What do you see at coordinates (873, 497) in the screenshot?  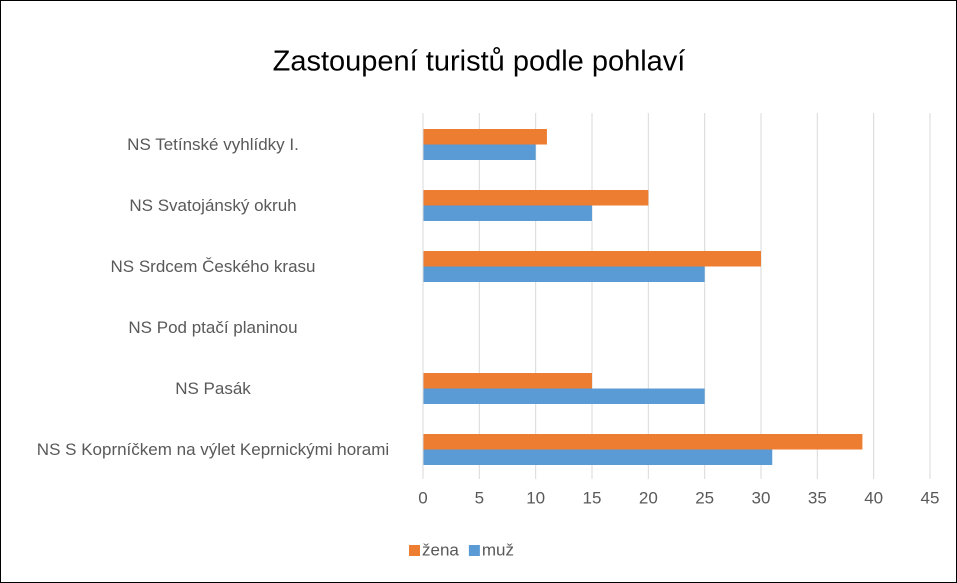 I see `x-tick-label: 40` at bounding box center [873, 497].